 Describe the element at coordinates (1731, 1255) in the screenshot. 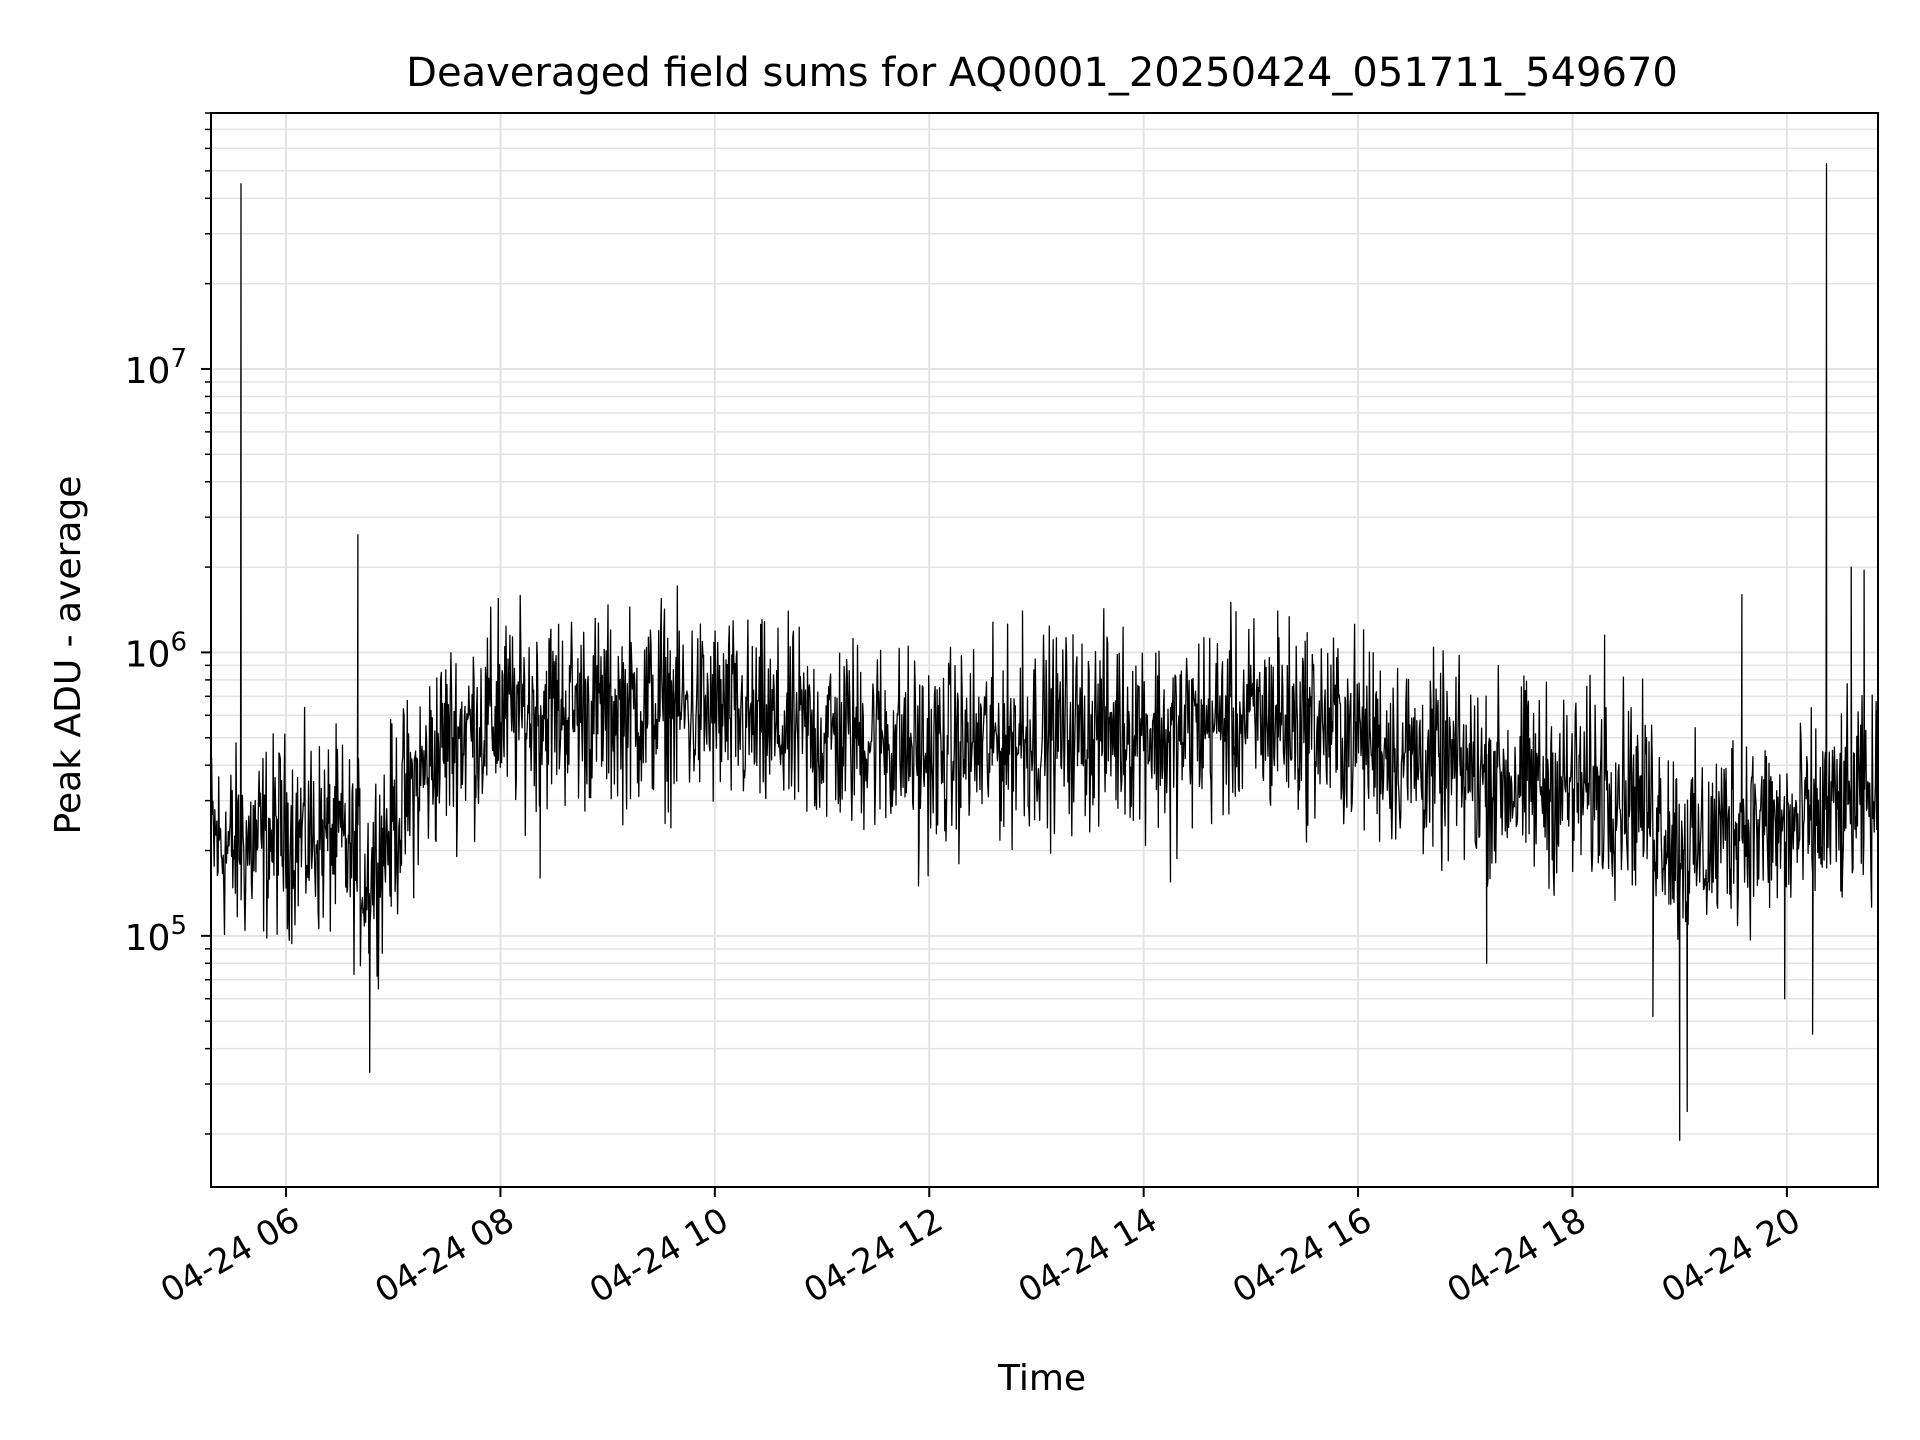

I see `x-tick-label: 04-24 20` at that location.